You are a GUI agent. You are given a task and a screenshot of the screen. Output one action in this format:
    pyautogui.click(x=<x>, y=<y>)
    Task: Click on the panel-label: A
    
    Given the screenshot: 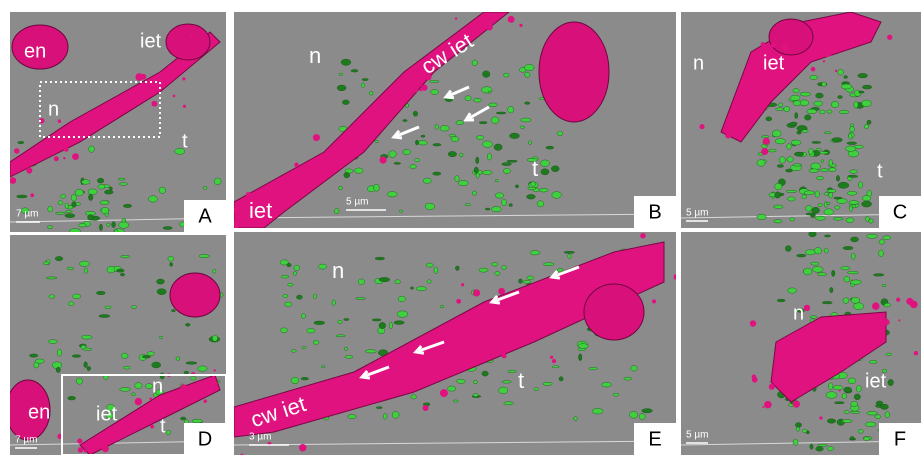 What is the action you would take?
    pyautogui.click(x=205, y=216)
    